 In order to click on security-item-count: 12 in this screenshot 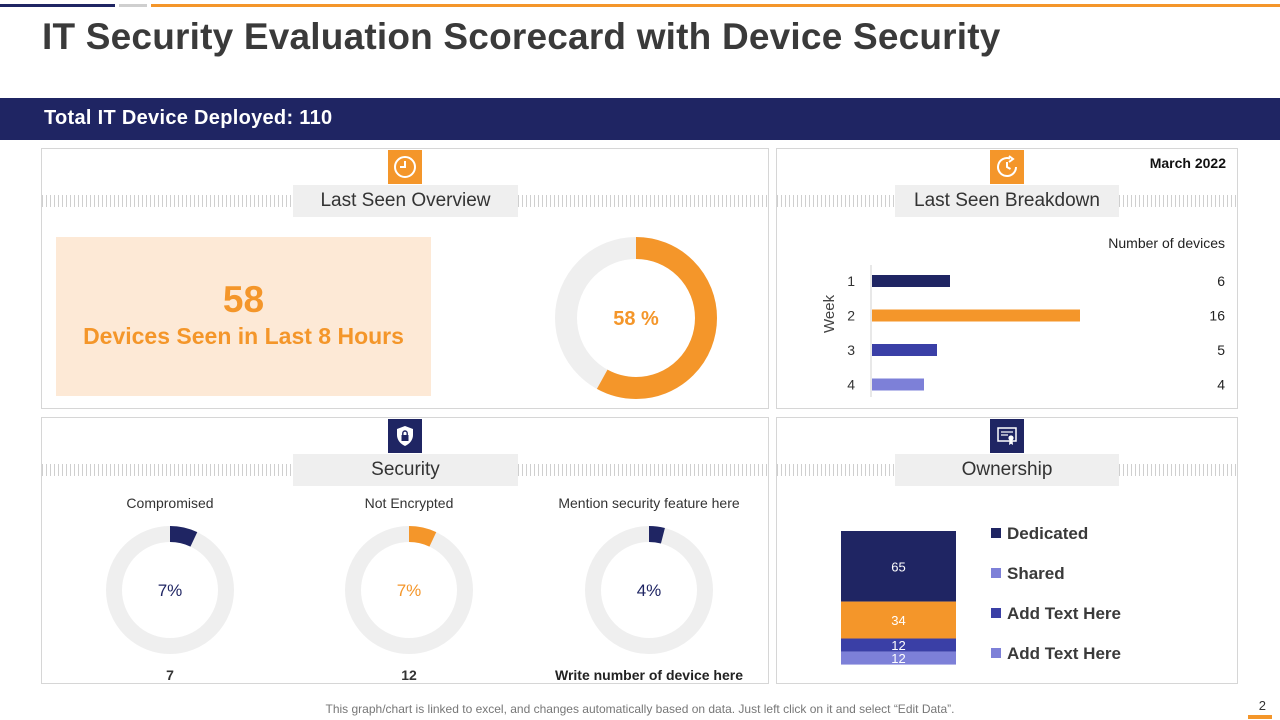, I will do `click(409, 675)`.